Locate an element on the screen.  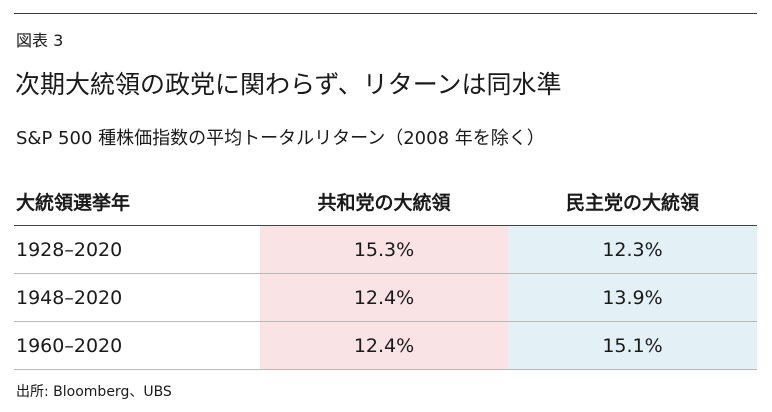
republican-return-cell: 15.3% is located at coordinates (384, 249).